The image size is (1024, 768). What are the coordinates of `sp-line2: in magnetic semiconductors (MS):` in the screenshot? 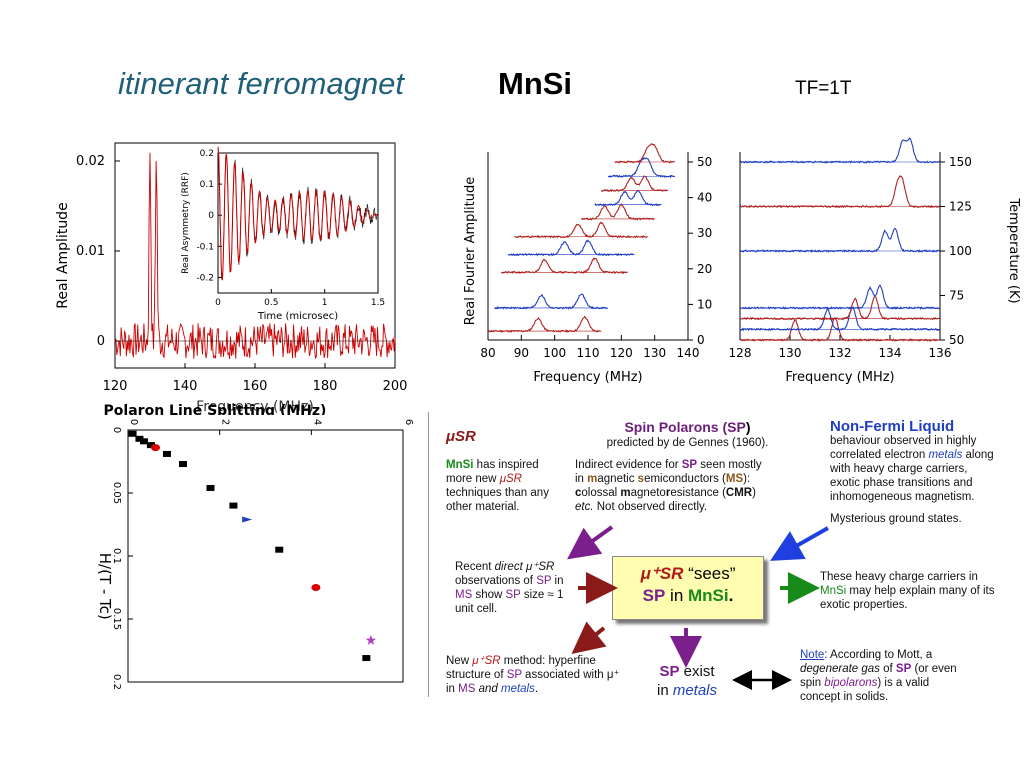 It's located at (687, 479).